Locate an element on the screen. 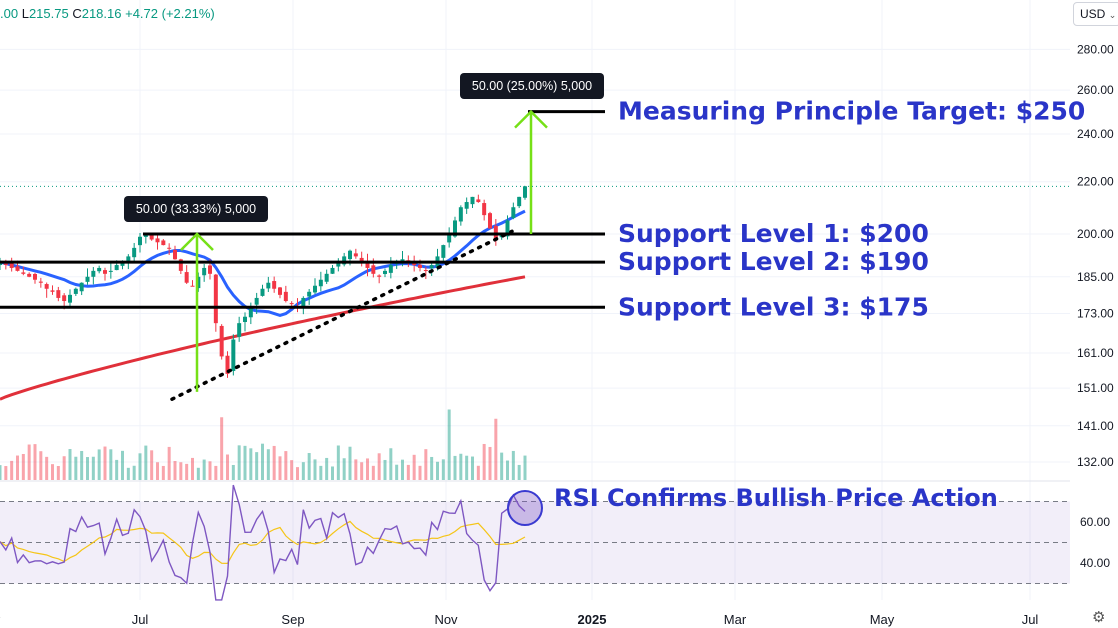 The image size is (1118, 628). price-tick-label: 220.00 is located at coordinates (1095, 182).